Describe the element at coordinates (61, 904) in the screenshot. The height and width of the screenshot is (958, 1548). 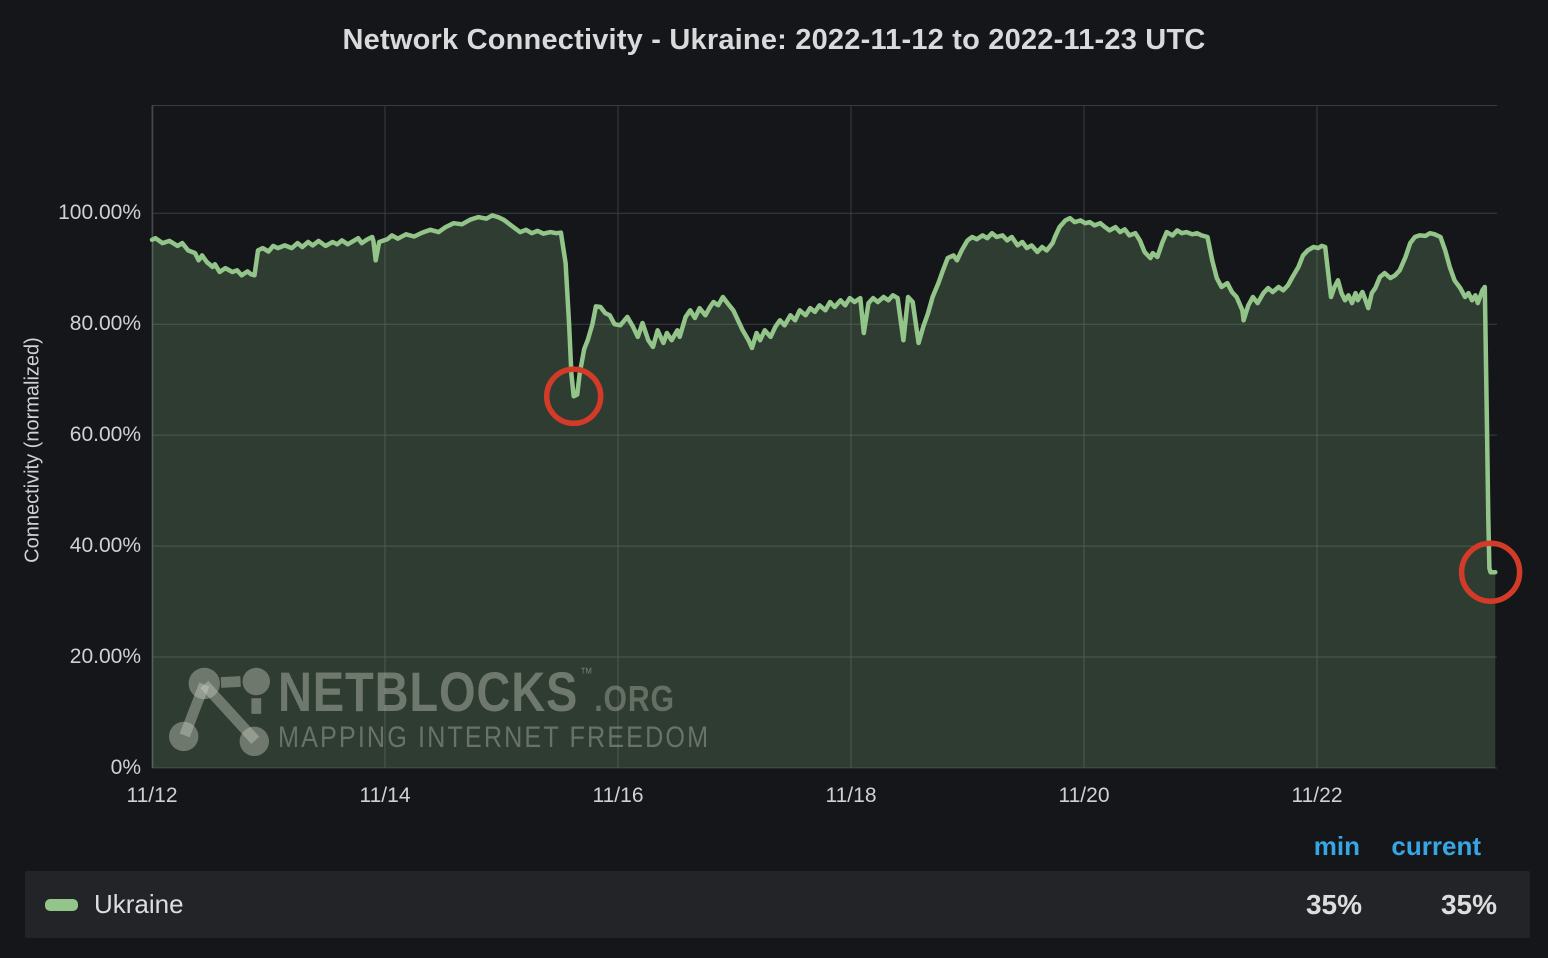
I see `series-color-swatch` at that location.